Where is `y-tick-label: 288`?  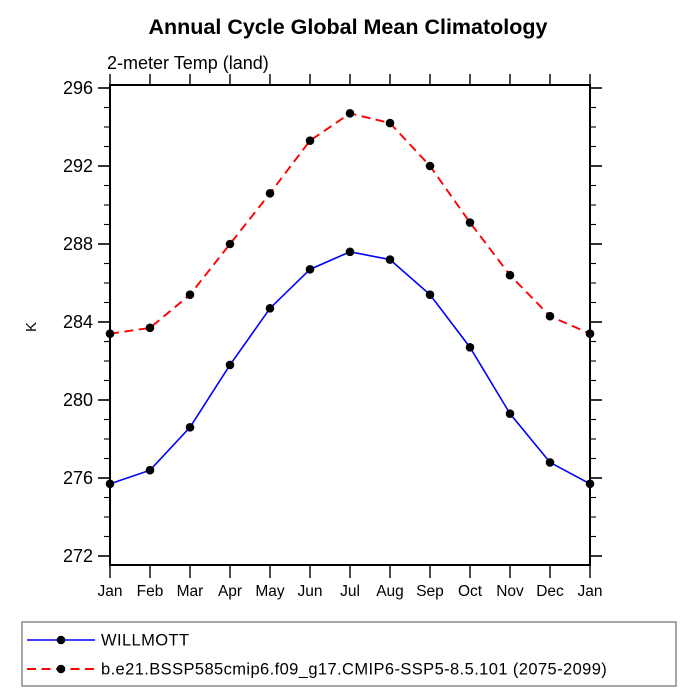
y-tick-label: 288 is located at coordinates (78, 244).